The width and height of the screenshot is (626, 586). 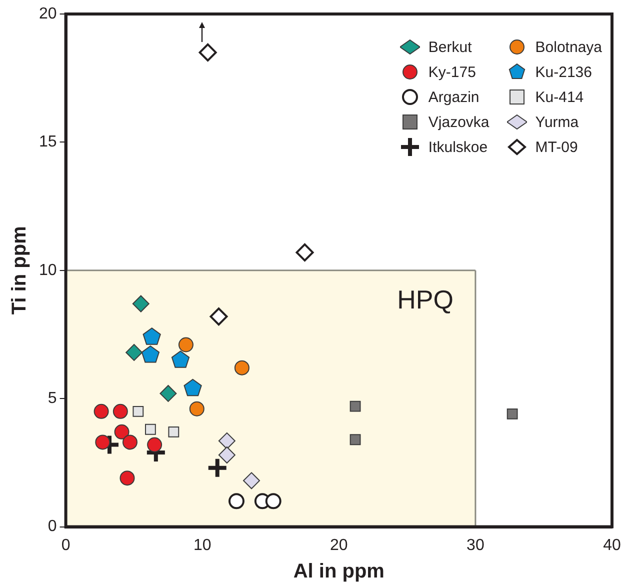 I want to click on x-tick-label: 20, so click(x=339, y=545).